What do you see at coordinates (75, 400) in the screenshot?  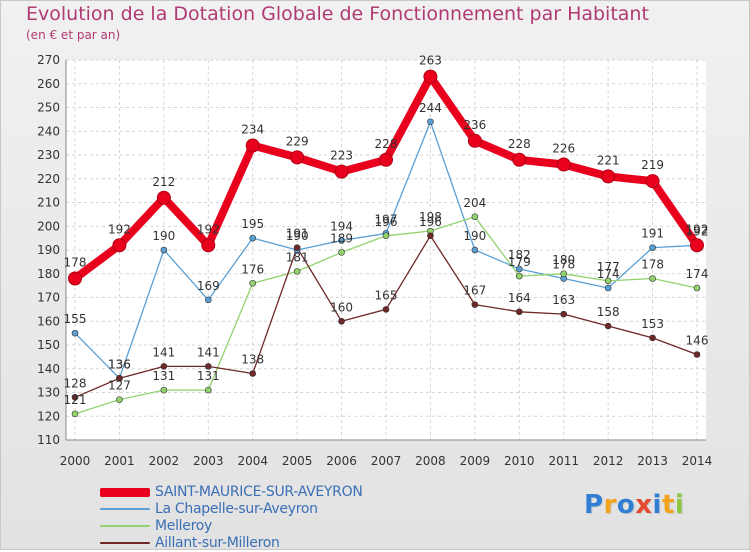 I see `data-label: 121` at bounding box center [75, 400].